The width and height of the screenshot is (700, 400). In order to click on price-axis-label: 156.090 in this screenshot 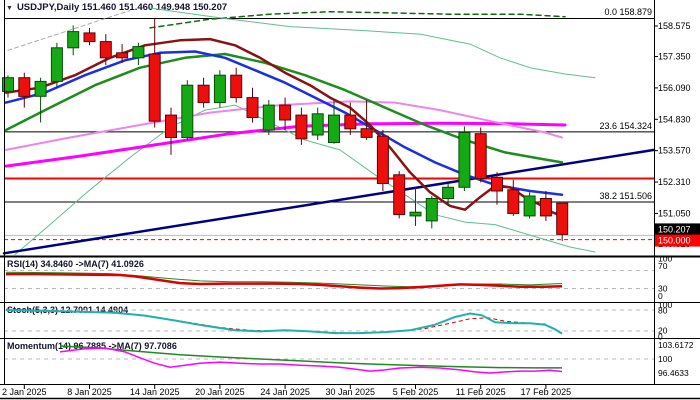, I will do `click(674, 88)`.